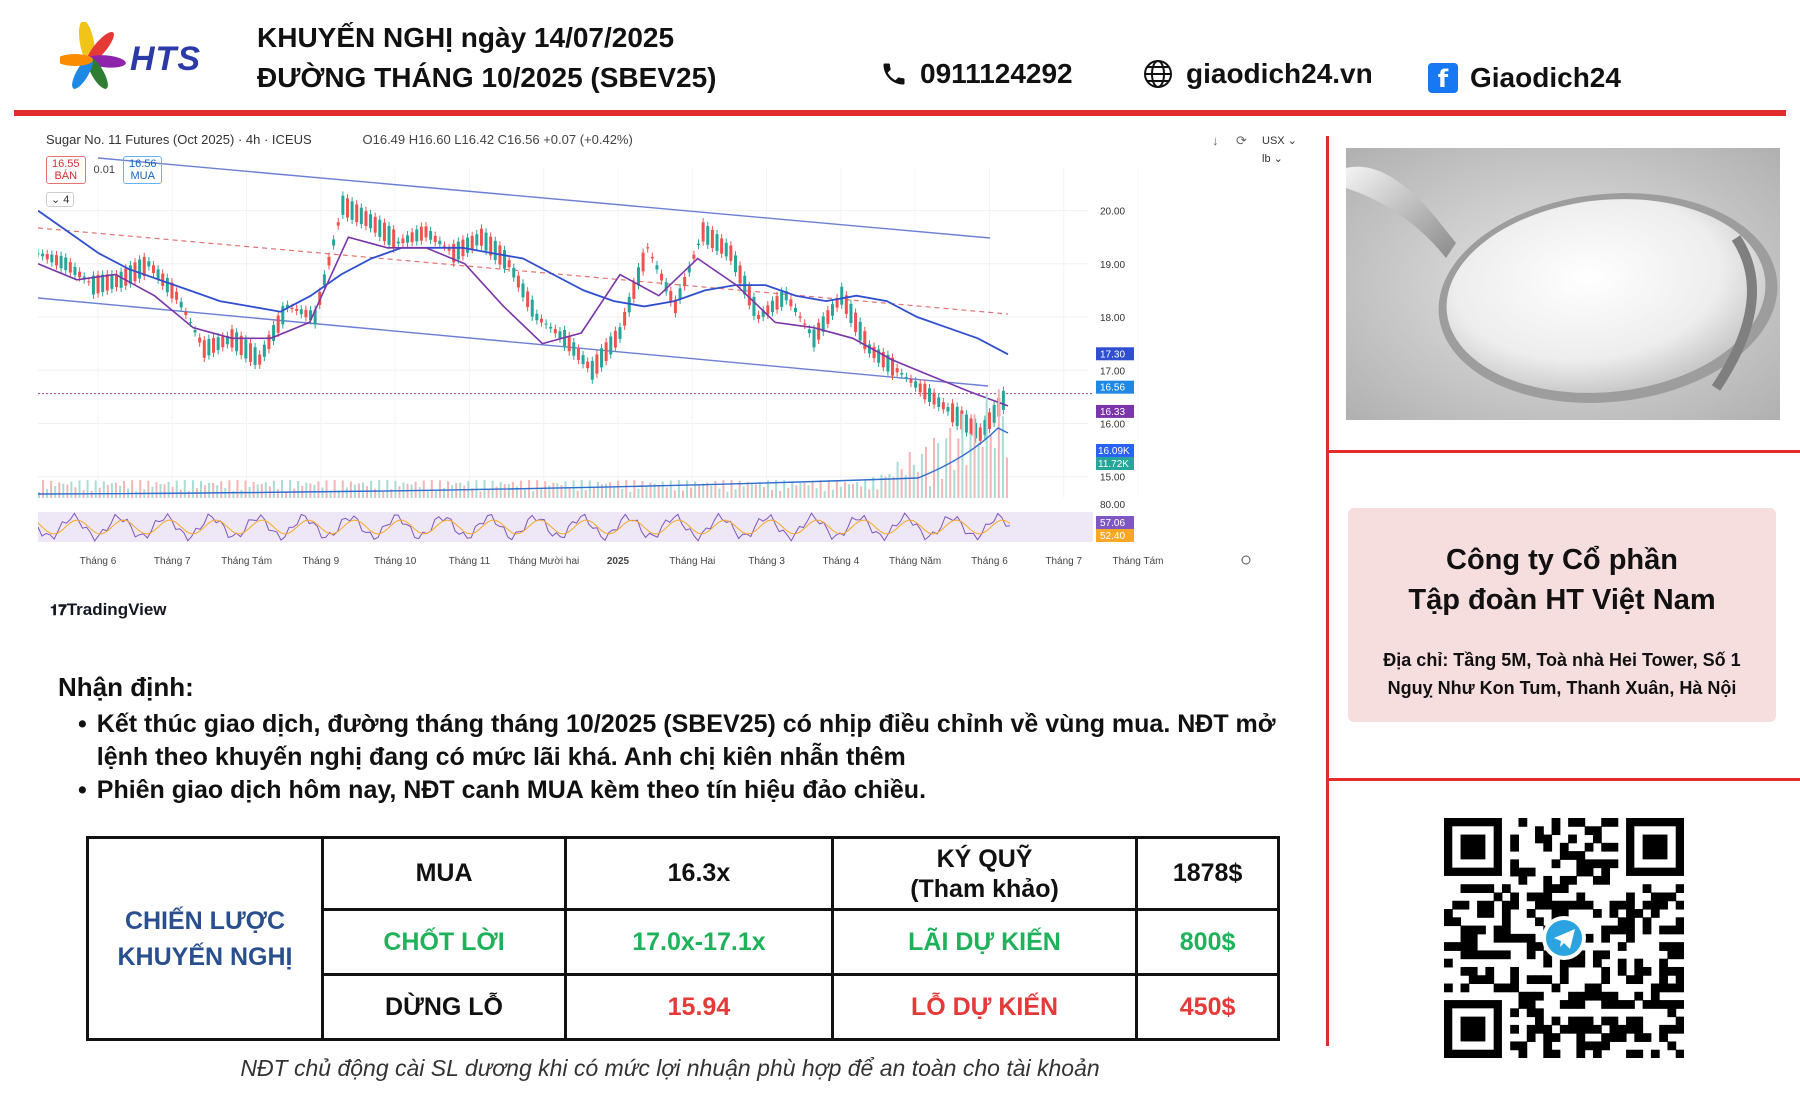 This screenshot has height=1112, width=1800. I want to click on phone-contact: 0911124292, so click(976, 74).